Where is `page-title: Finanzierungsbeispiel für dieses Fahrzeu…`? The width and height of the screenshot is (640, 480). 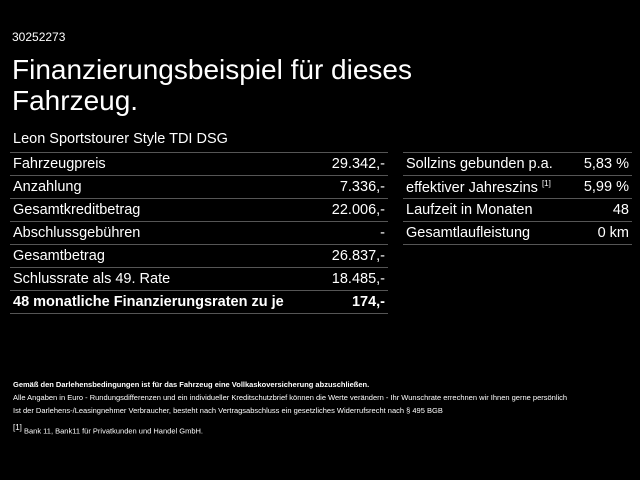
page-title: Finanzierungsbeispiel für dieses Fahrzeu… is located at coordinates (212, 85).